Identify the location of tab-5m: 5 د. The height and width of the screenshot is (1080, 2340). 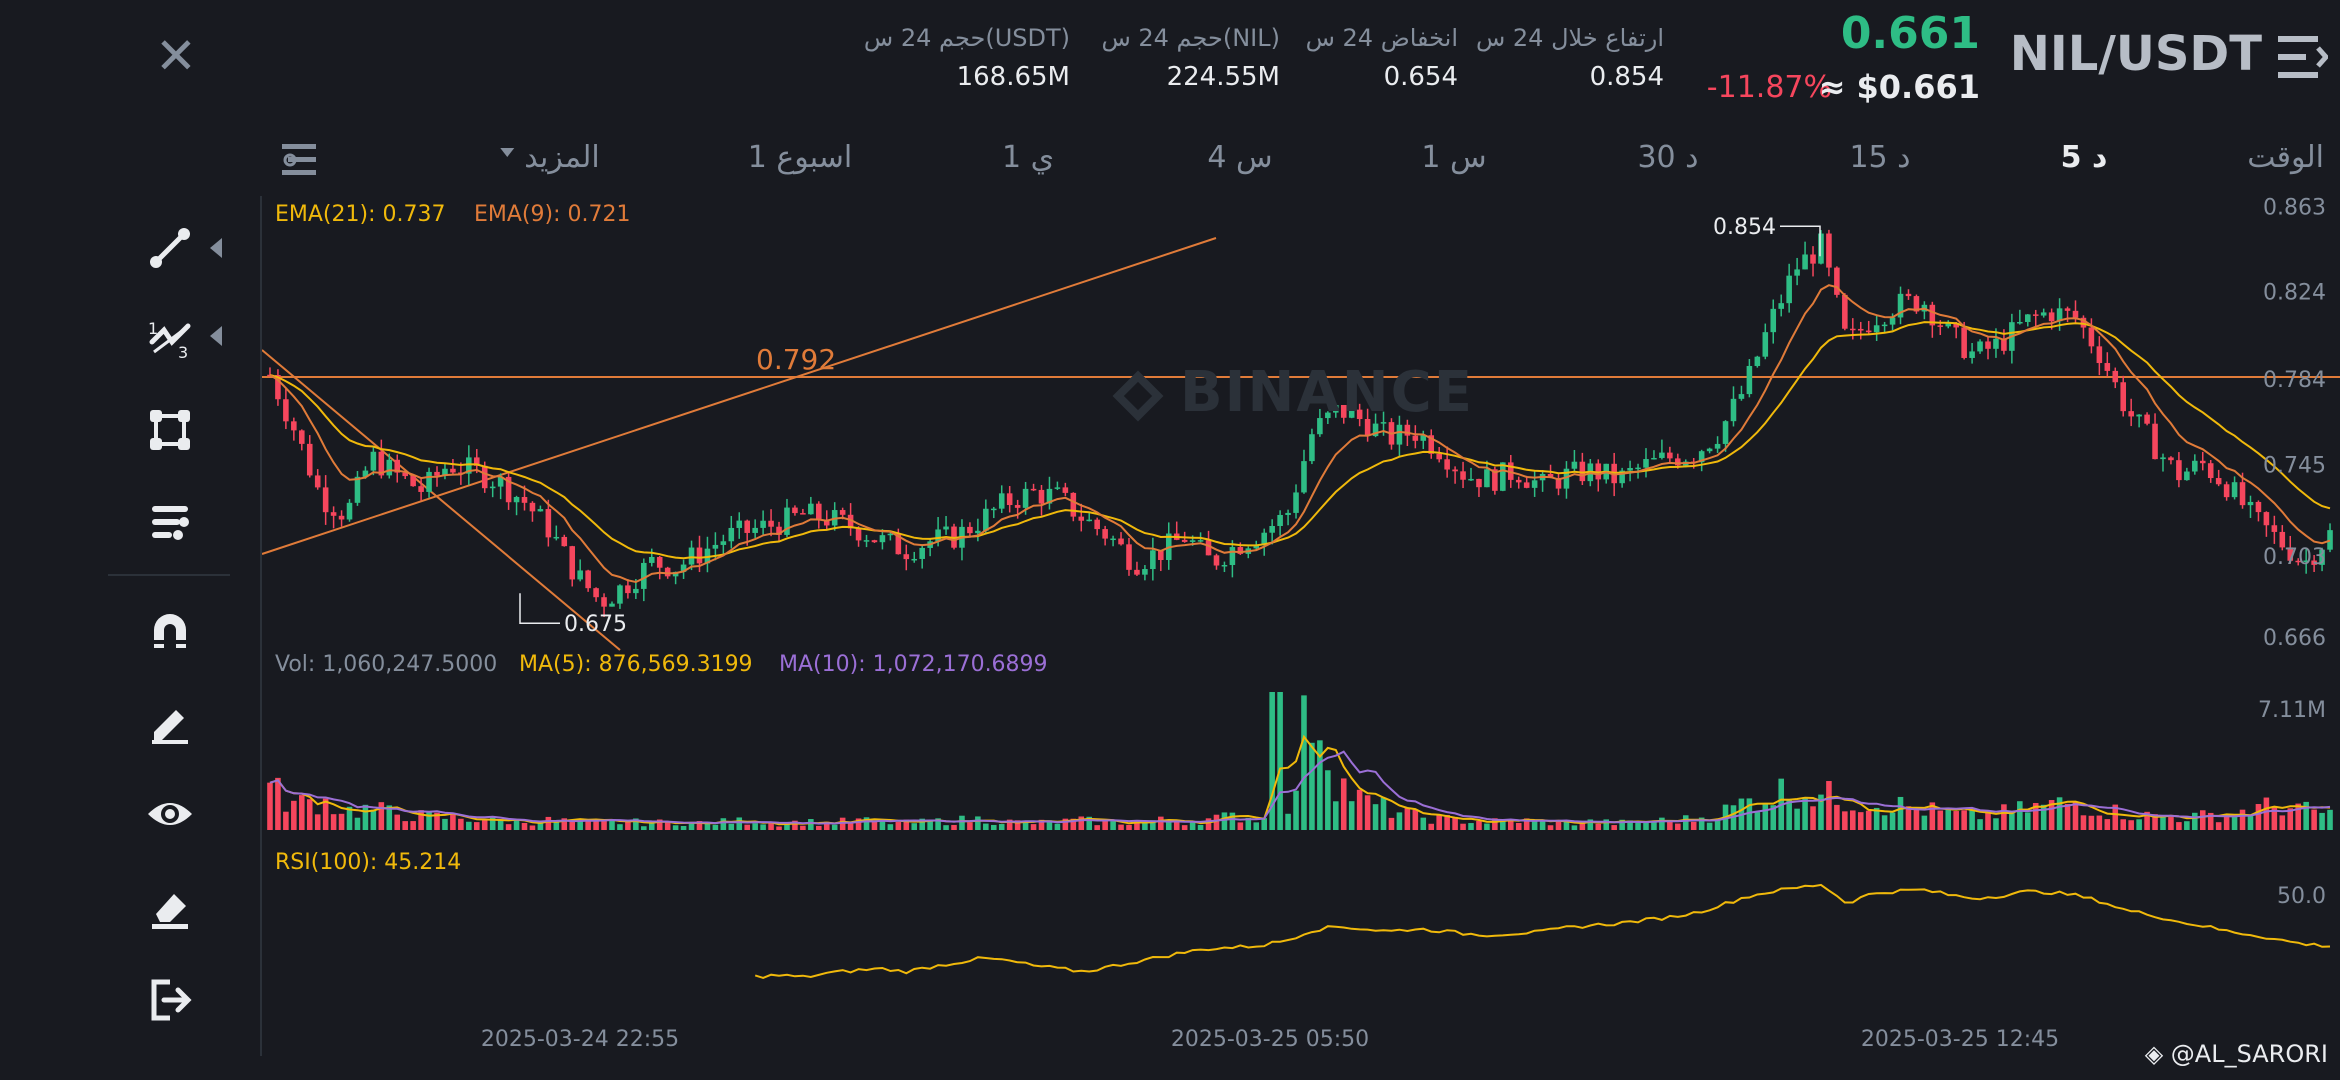
(2084, 157).